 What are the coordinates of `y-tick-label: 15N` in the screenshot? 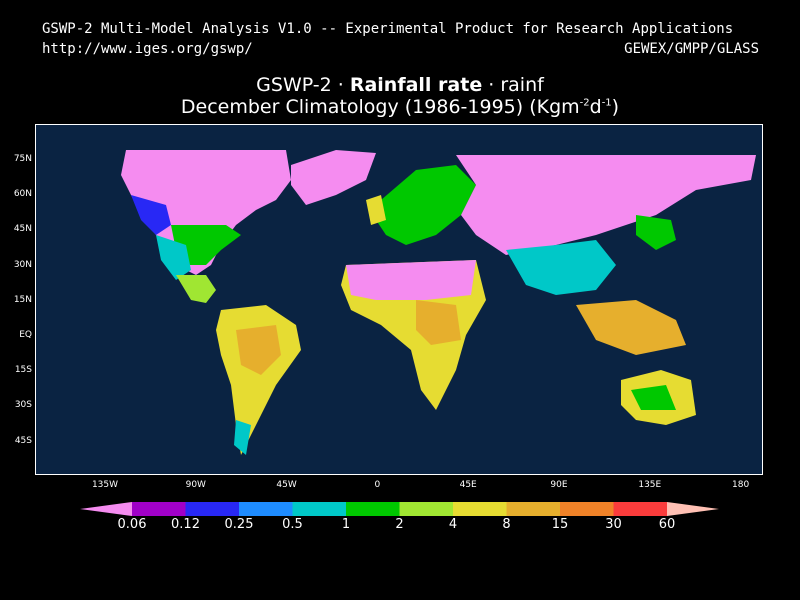 It's located at (22, 299).